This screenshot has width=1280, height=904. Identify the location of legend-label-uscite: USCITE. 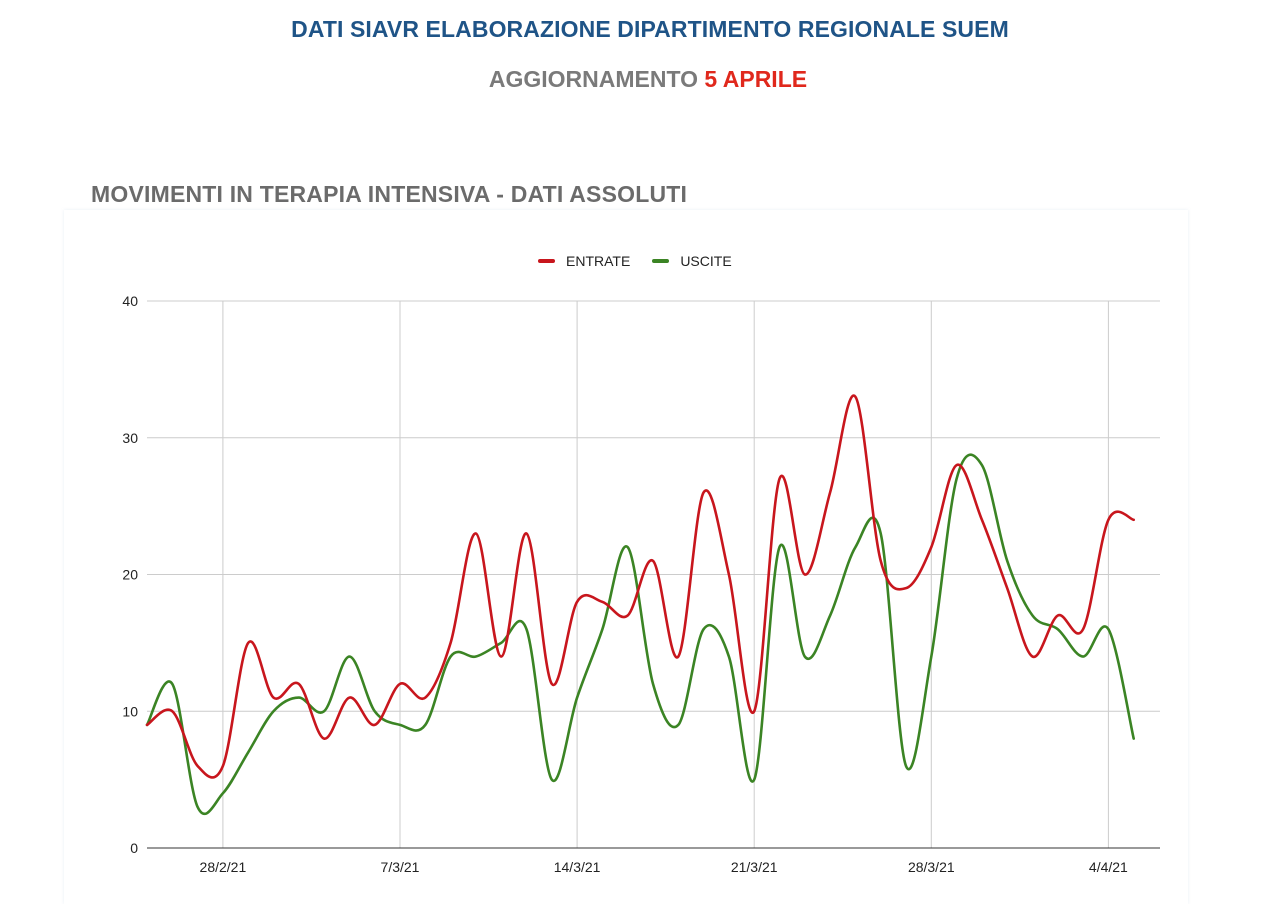
(706, 261).